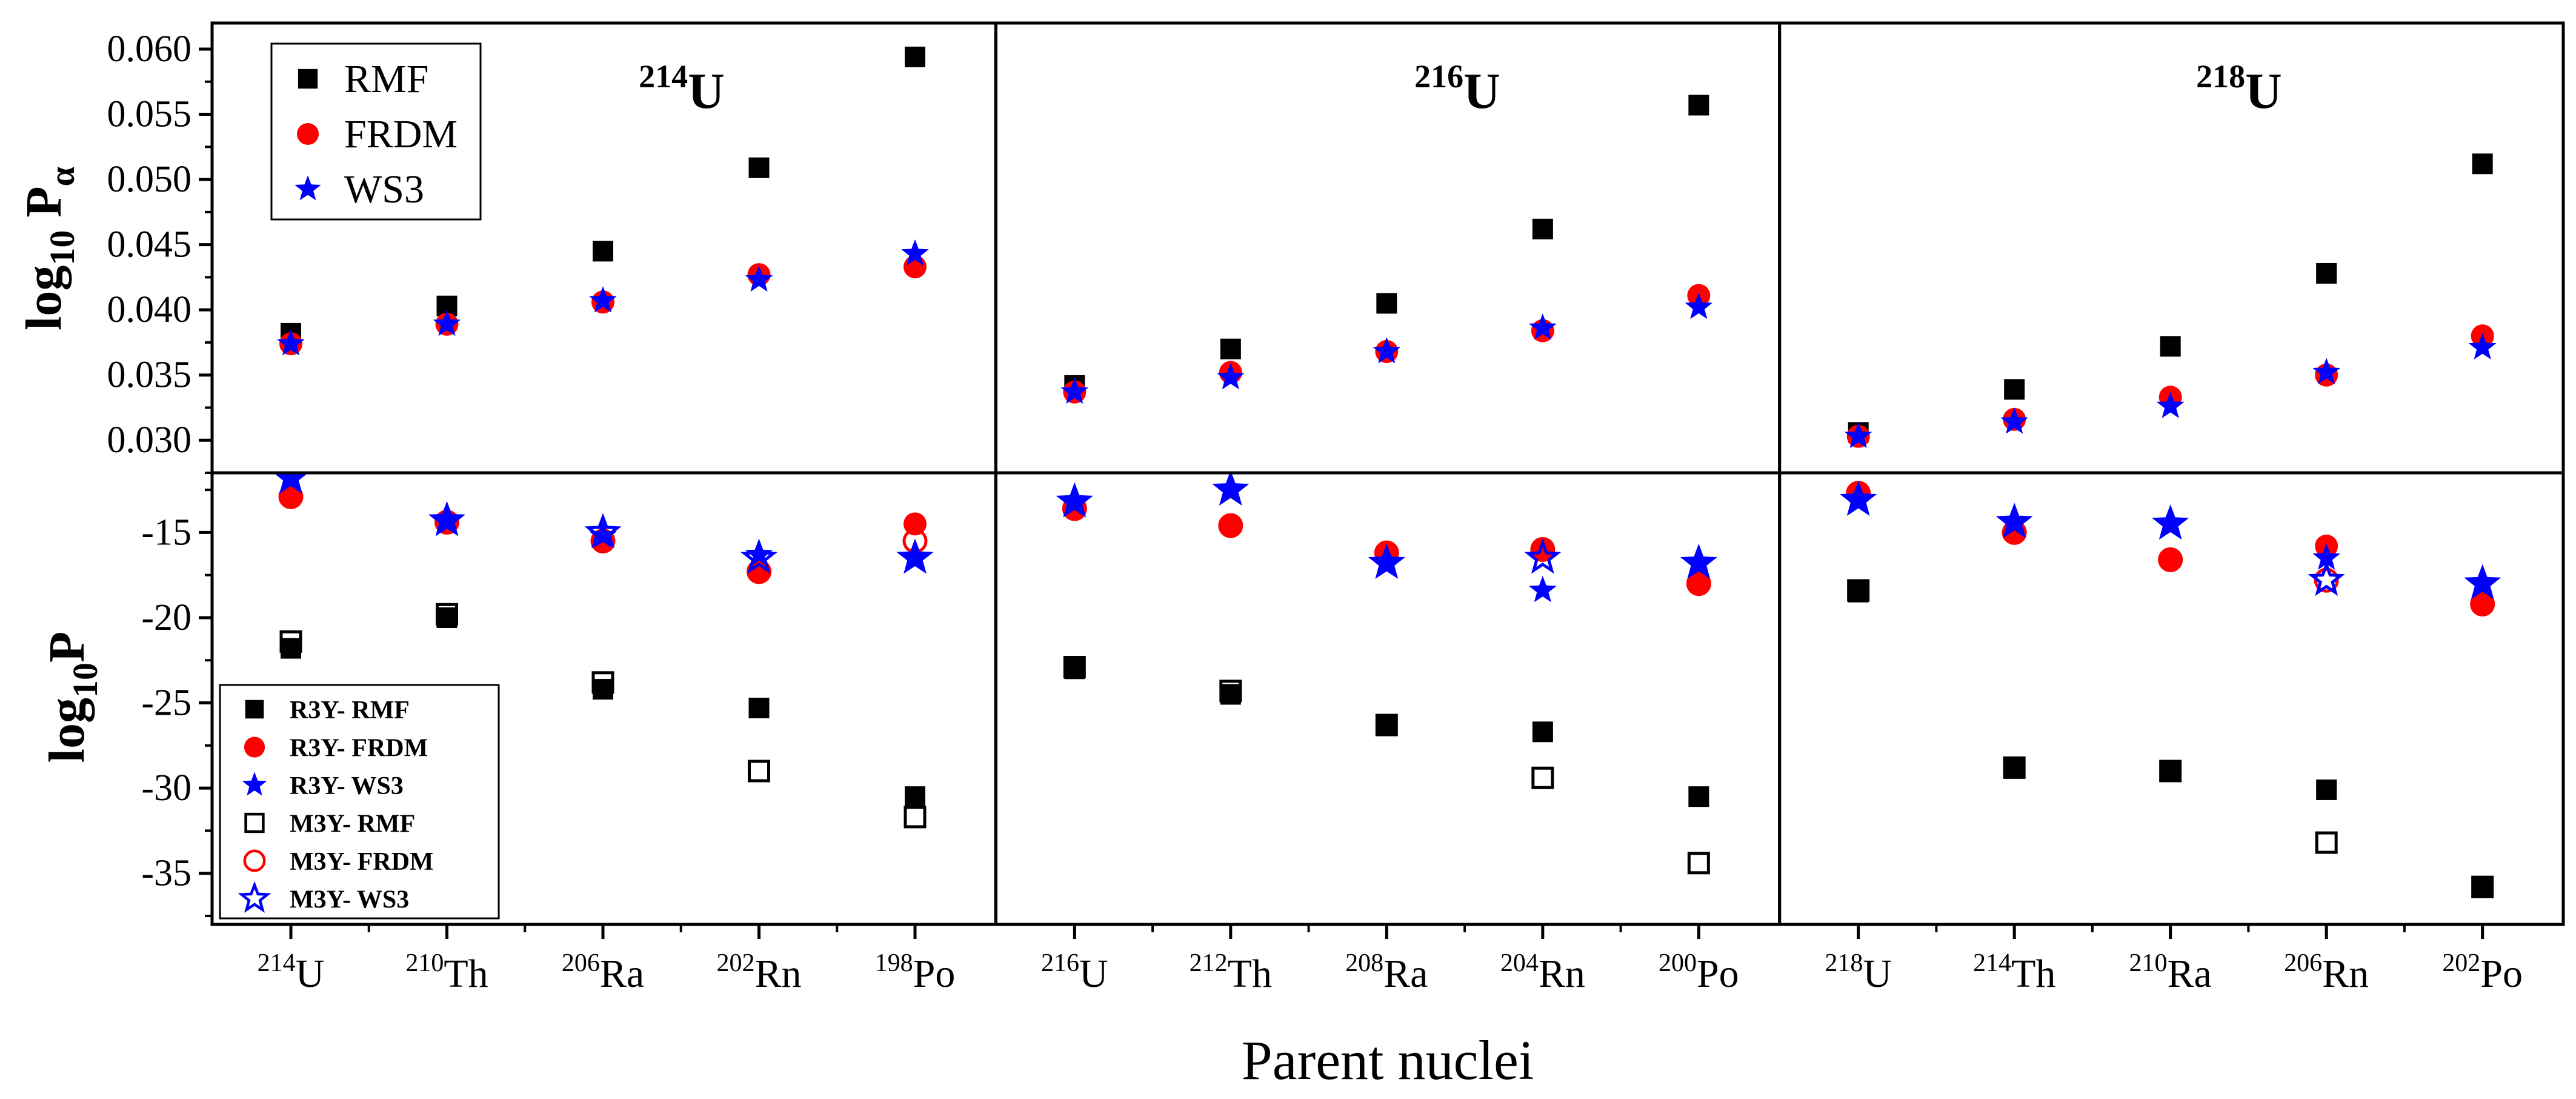  I want to click on x-tick-label: 206Rn, so click(2326, 973).